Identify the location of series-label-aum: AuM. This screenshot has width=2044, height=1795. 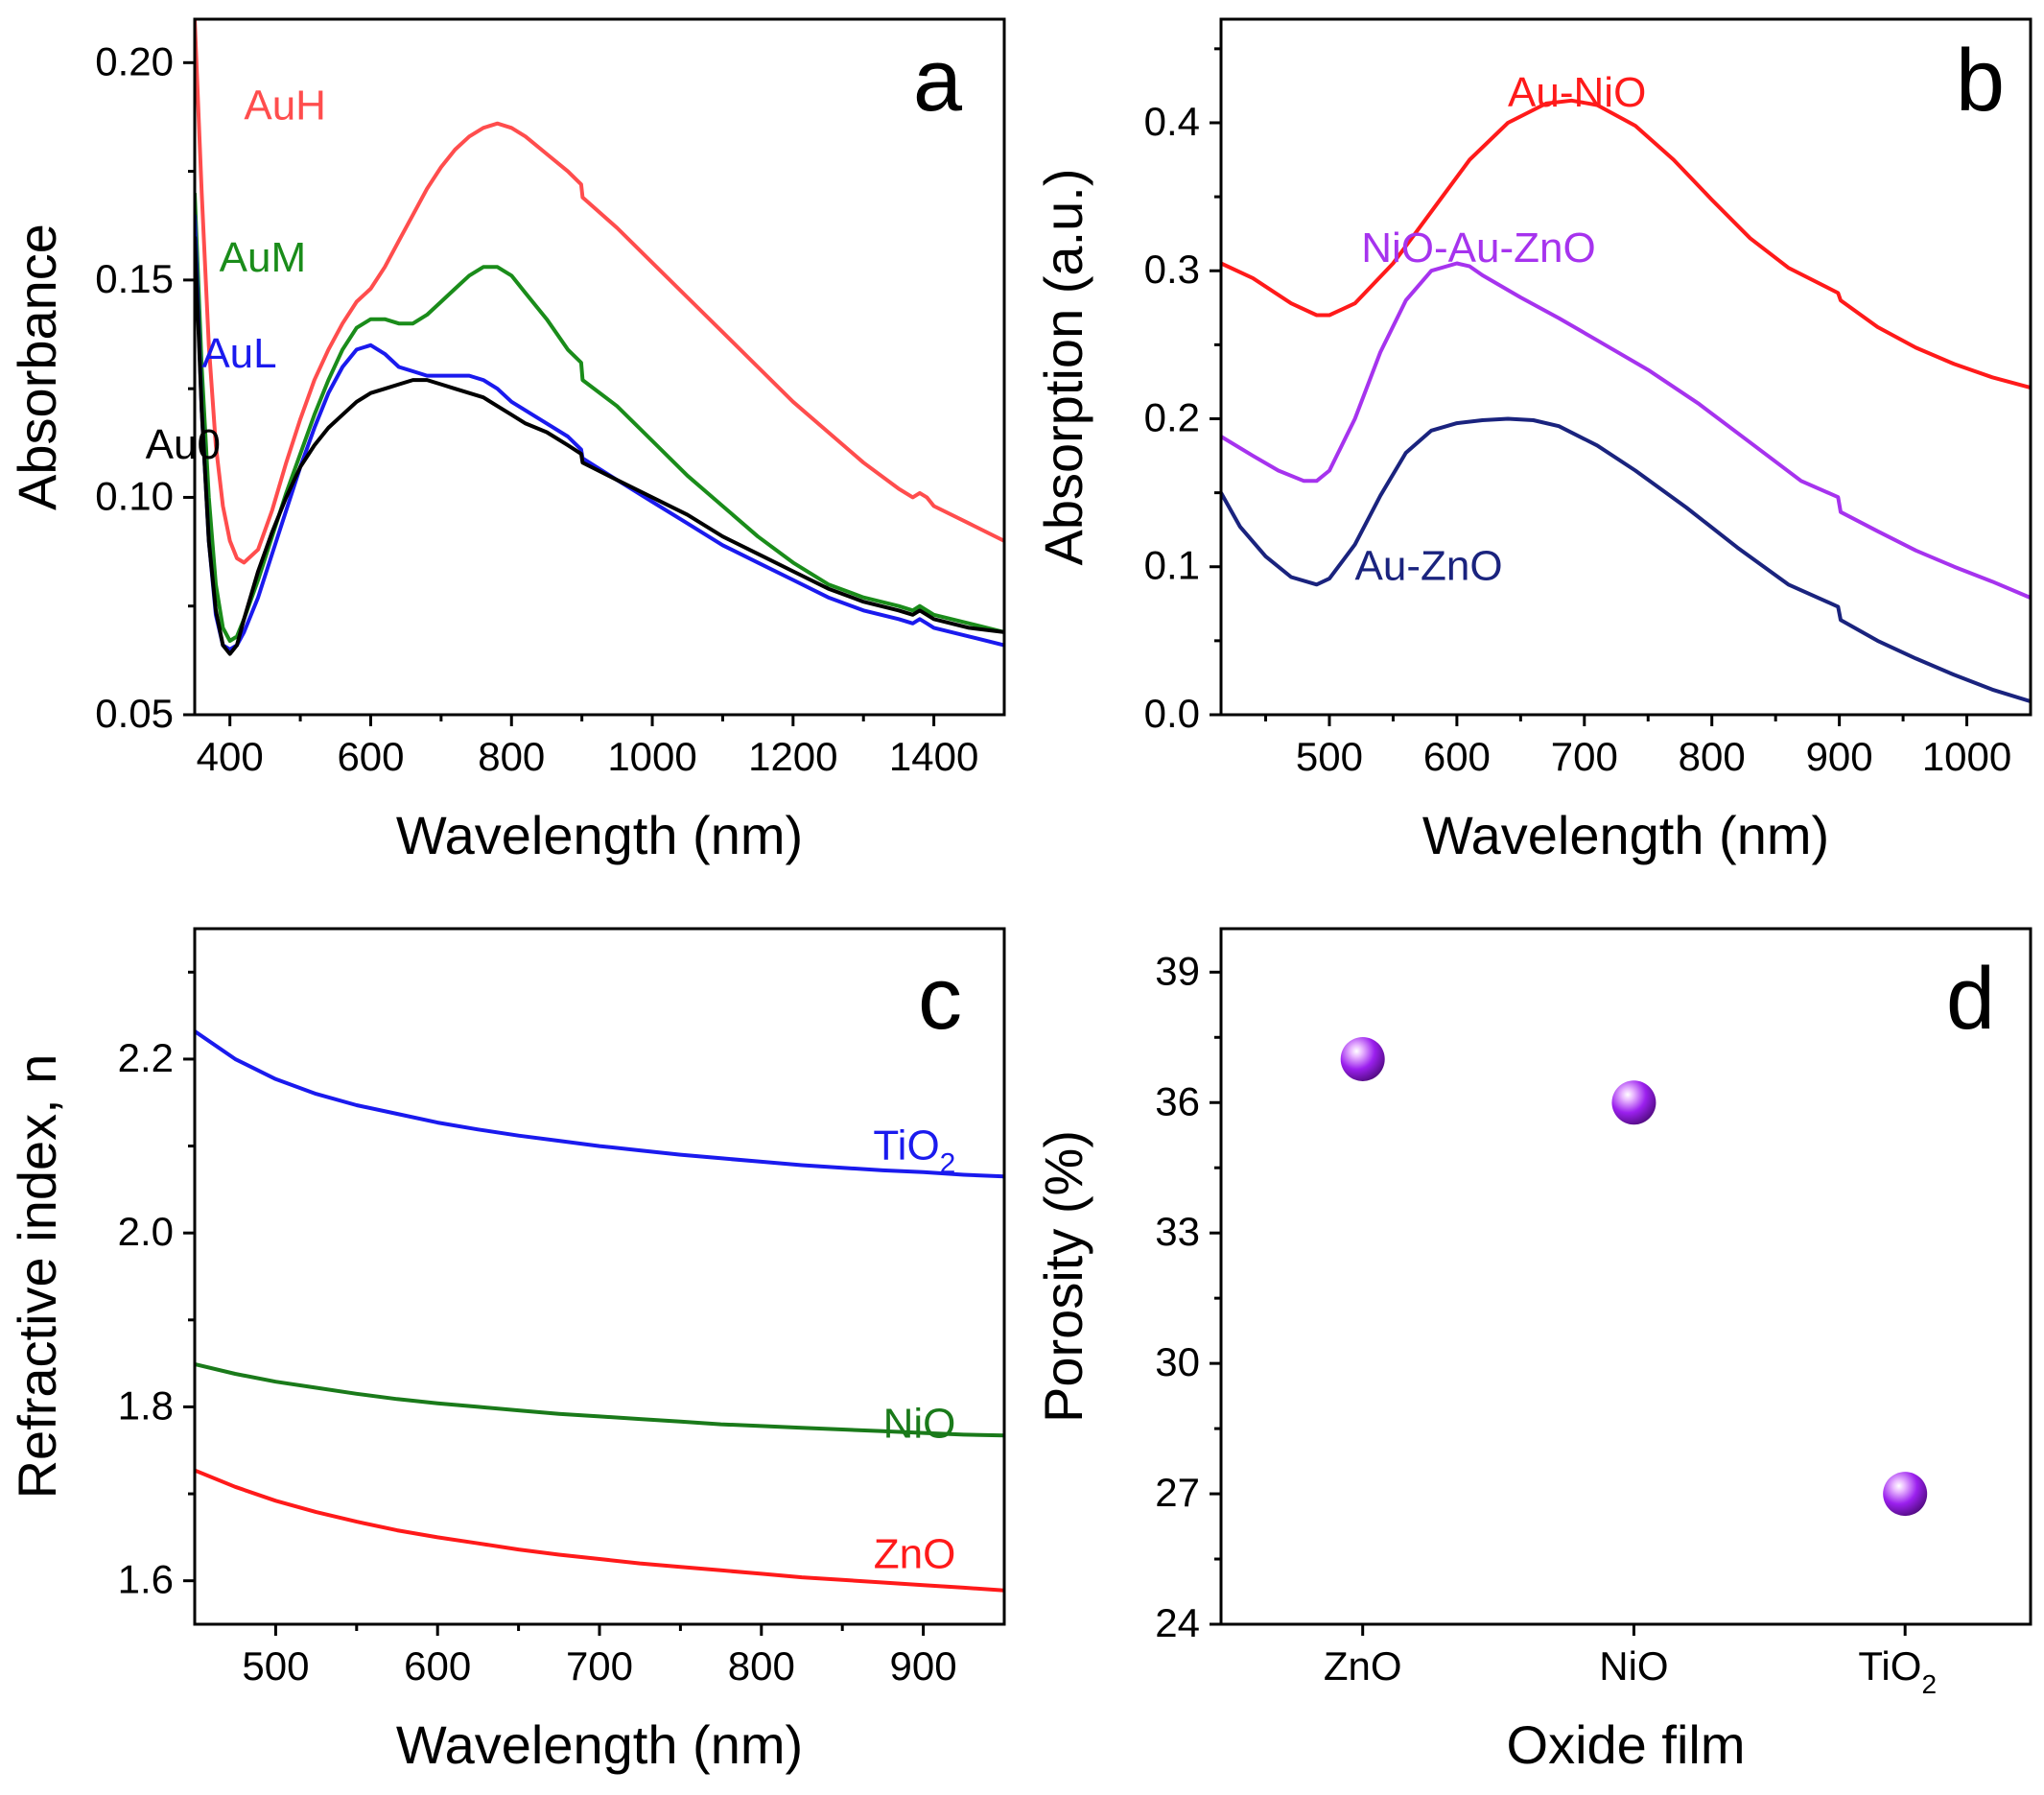
(263, 257).